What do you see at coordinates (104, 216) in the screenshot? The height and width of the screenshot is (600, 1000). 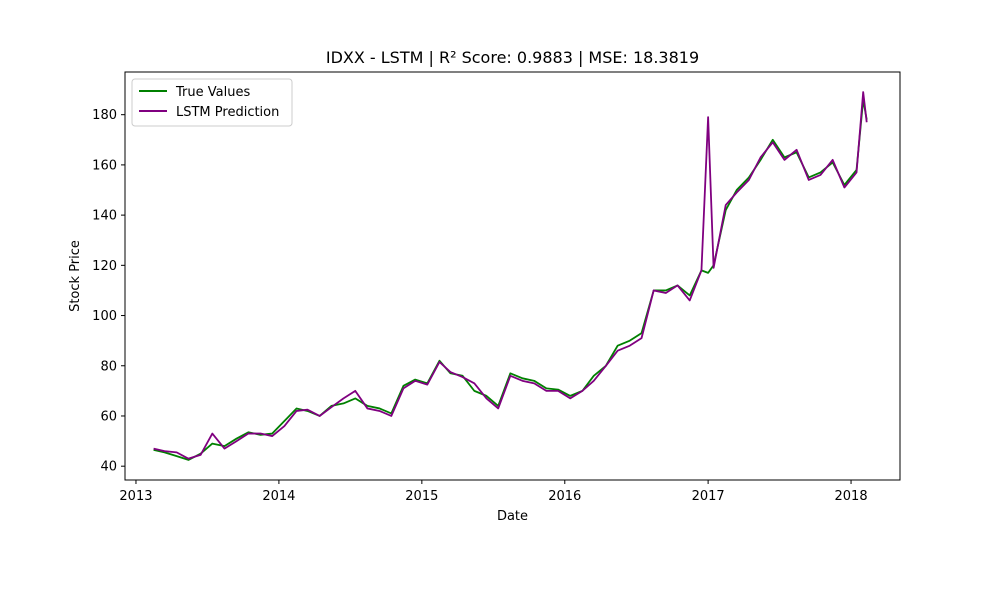 I see `y-tick-label: 140` at bounding box center [104, 216].